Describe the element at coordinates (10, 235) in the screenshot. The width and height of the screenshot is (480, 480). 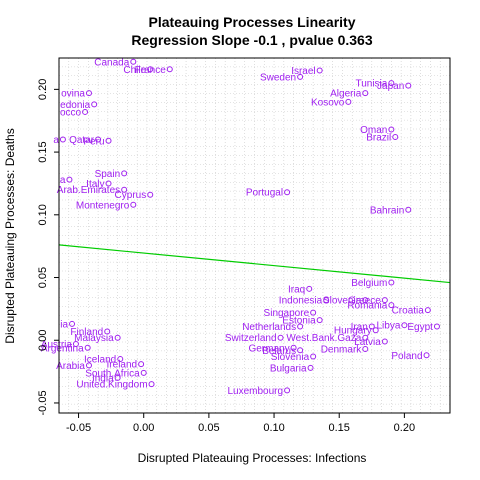
I see `y-axis-label: Disrupted Plateauing Processes: Deaths` at that location.